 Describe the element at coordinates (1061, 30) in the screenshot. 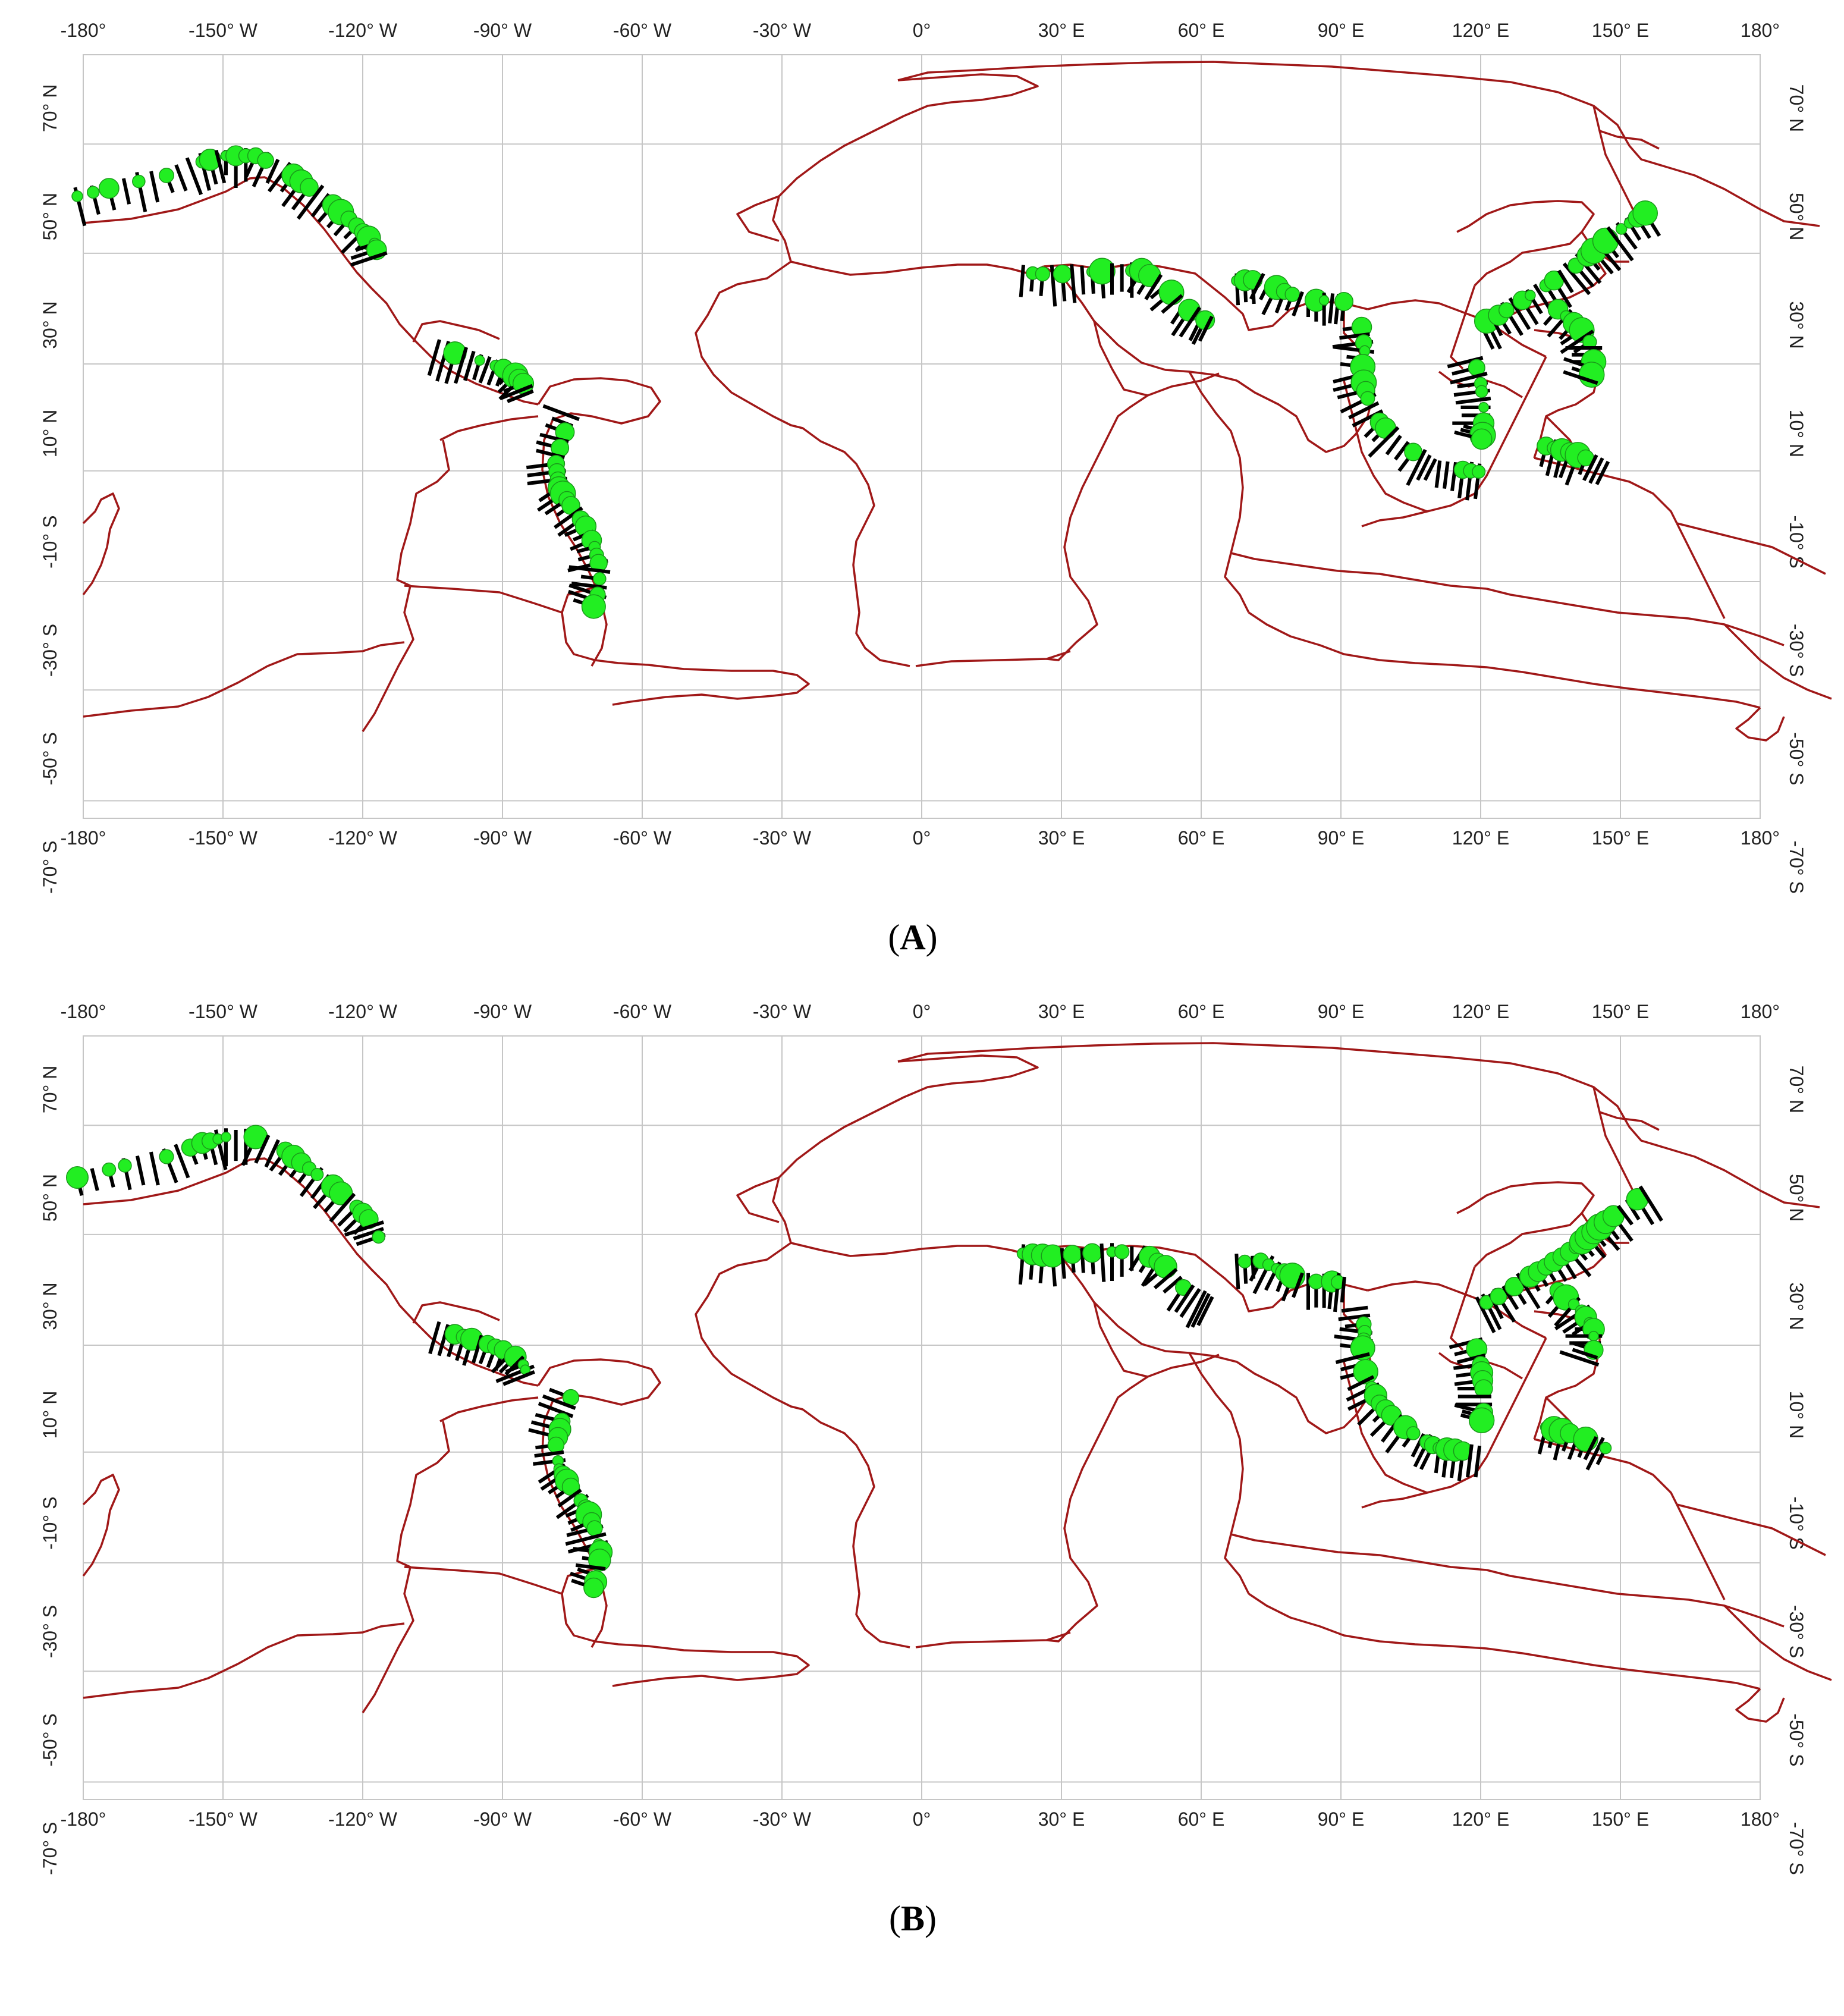

I see `longitude-tick-label-top: 30° E` at that location.